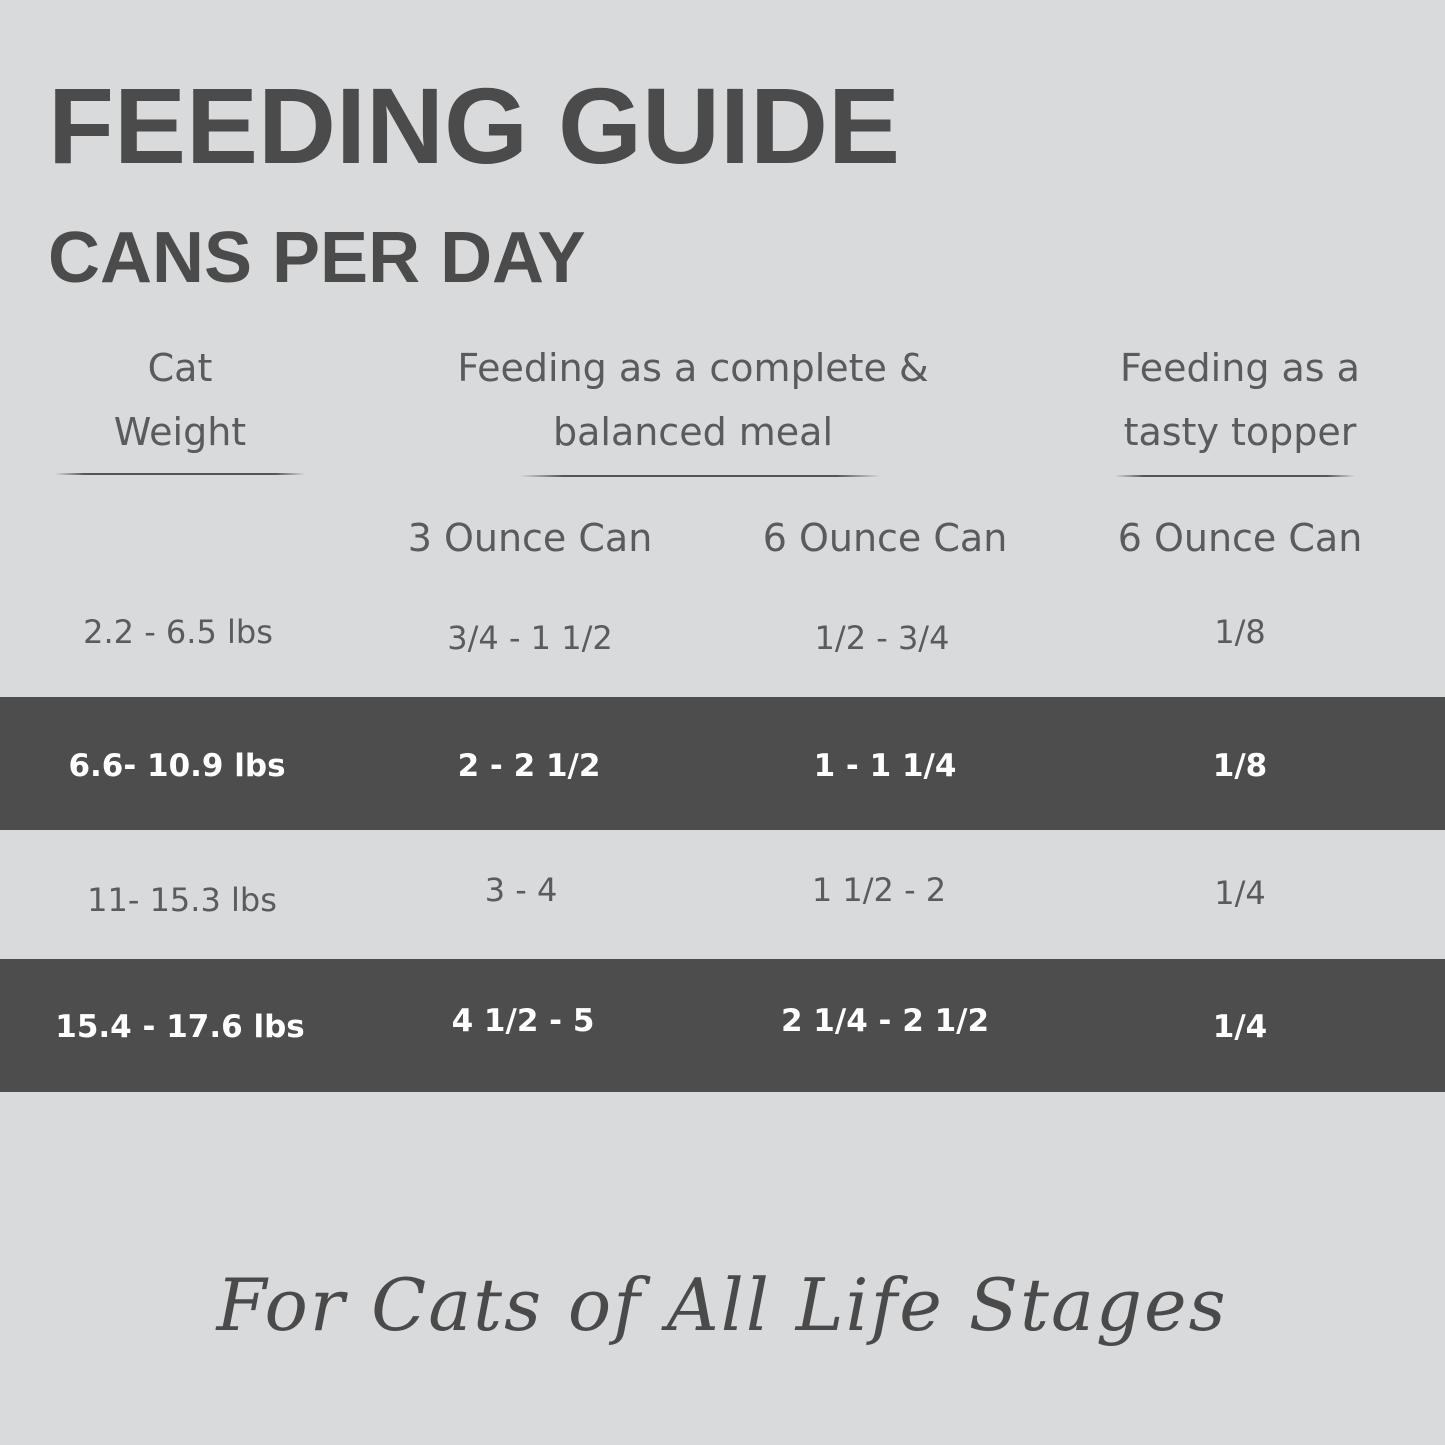 This screenshot has height=1445, width=1445. Describe the element at coordinates (1240, 400) in the screenshot. I see `header-tasty-topper: Feeding as a tasty topper` at that location.